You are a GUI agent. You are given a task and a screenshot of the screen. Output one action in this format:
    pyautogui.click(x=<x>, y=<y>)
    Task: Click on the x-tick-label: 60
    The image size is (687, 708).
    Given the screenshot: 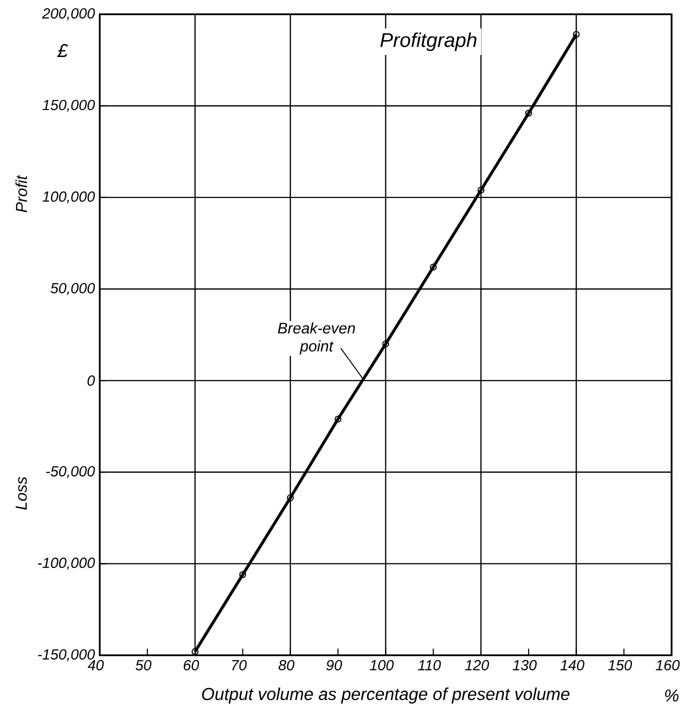 What is the action you would take?
    pyautogui.click(x=191, y=665)
    